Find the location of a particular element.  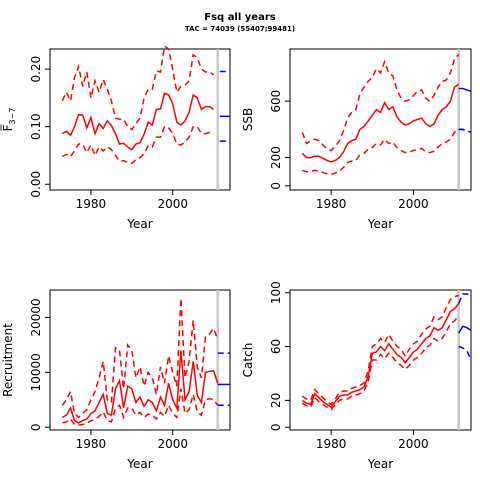

recruitment-series-upper is located at coordinates (140, 358).